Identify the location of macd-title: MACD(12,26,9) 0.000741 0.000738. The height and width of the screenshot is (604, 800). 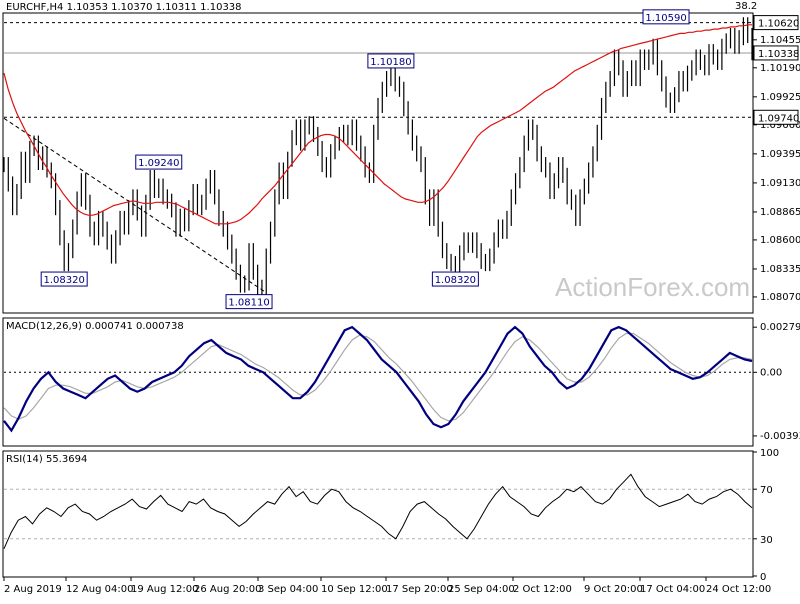
(95, 326).